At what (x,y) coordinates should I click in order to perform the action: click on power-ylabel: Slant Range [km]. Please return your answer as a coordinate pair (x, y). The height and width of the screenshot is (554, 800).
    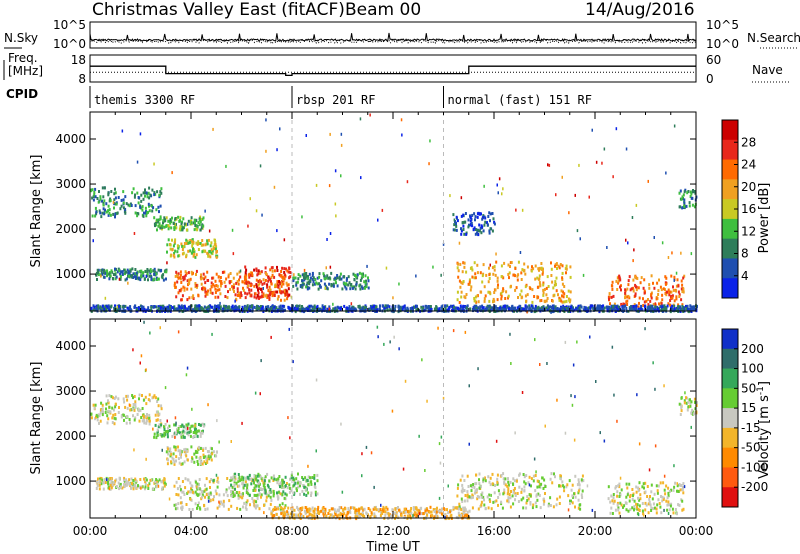
    Looking at the image, I should click on (36, 211).